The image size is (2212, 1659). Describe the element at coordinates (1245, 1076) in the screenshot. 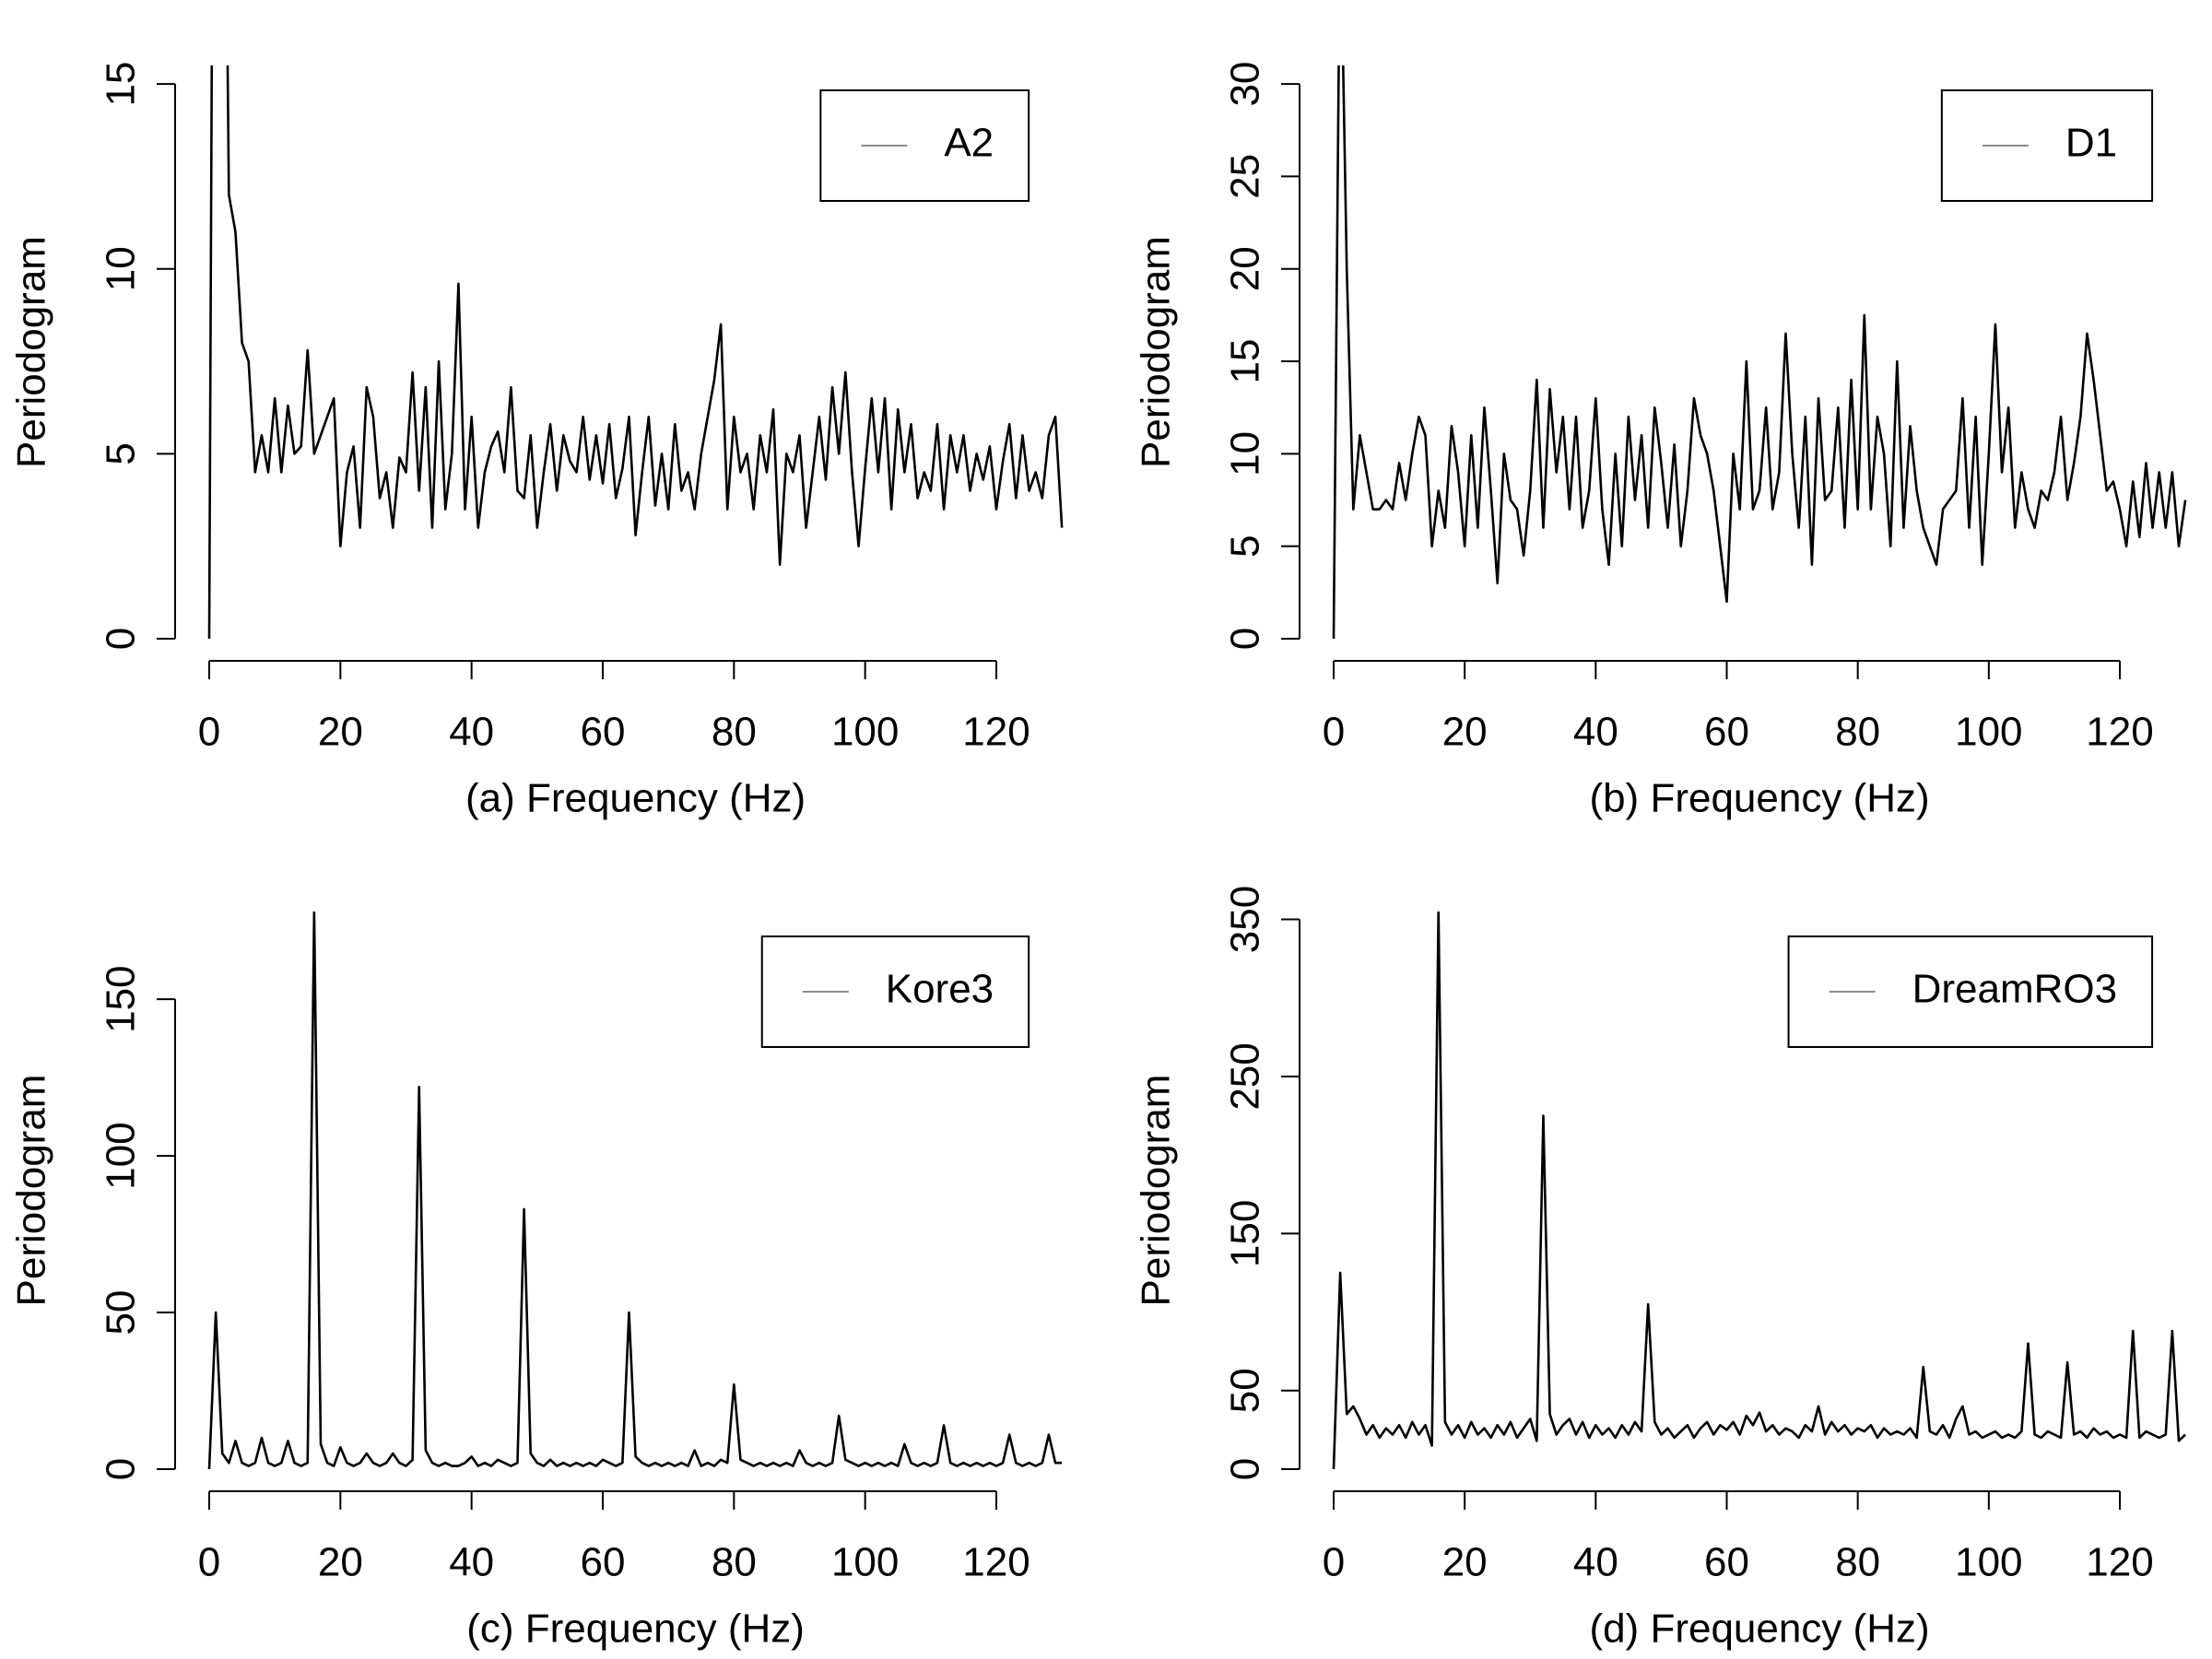

I see `y-tick-label: 250` at that location.